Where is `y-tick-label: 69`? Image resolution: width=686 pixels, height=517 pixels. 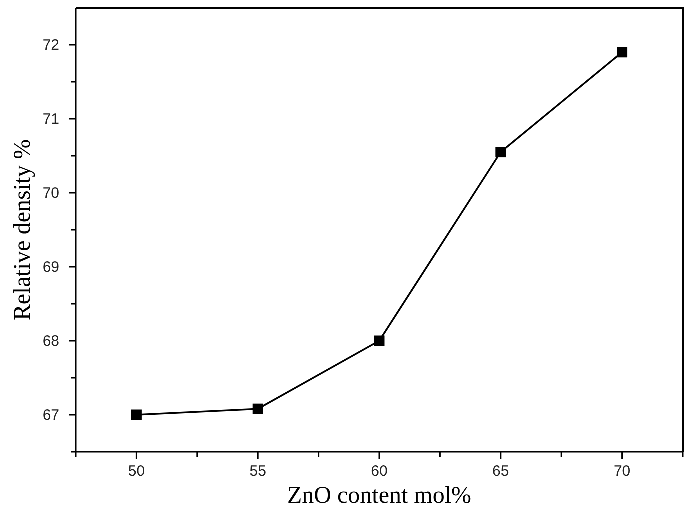
y-tick-label: 69 is located at coordinates (51, 267).